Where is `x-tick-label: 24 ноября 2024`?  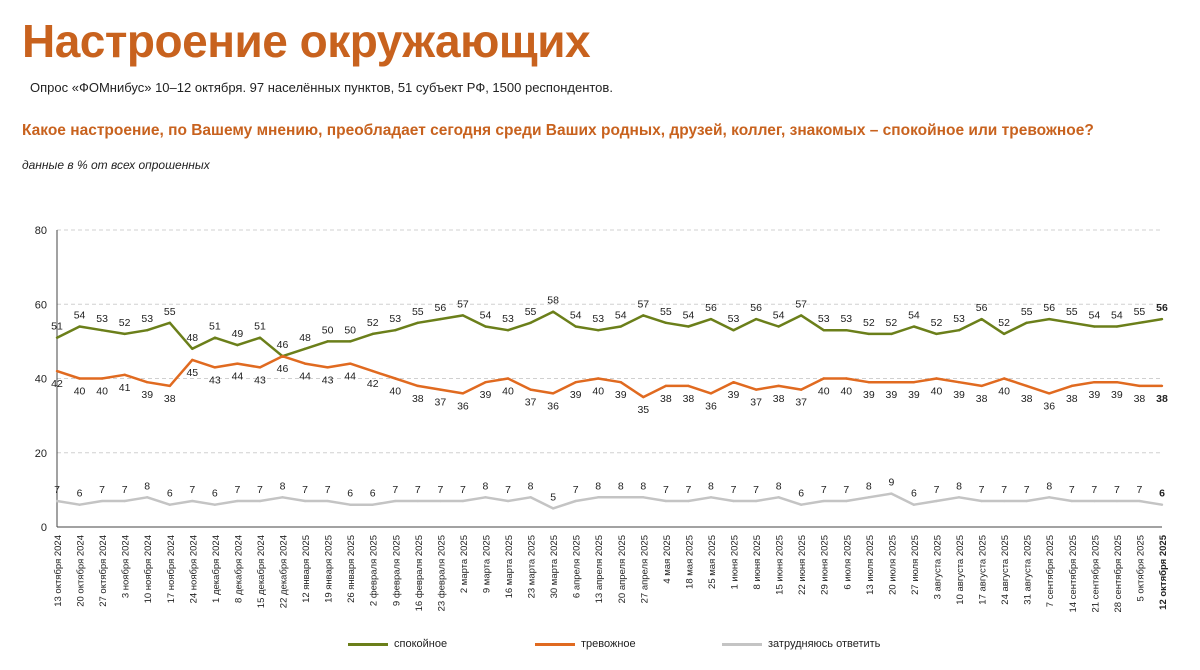 x-tick-label: 24 ноября 2024 is located at coordinates (193, 569).